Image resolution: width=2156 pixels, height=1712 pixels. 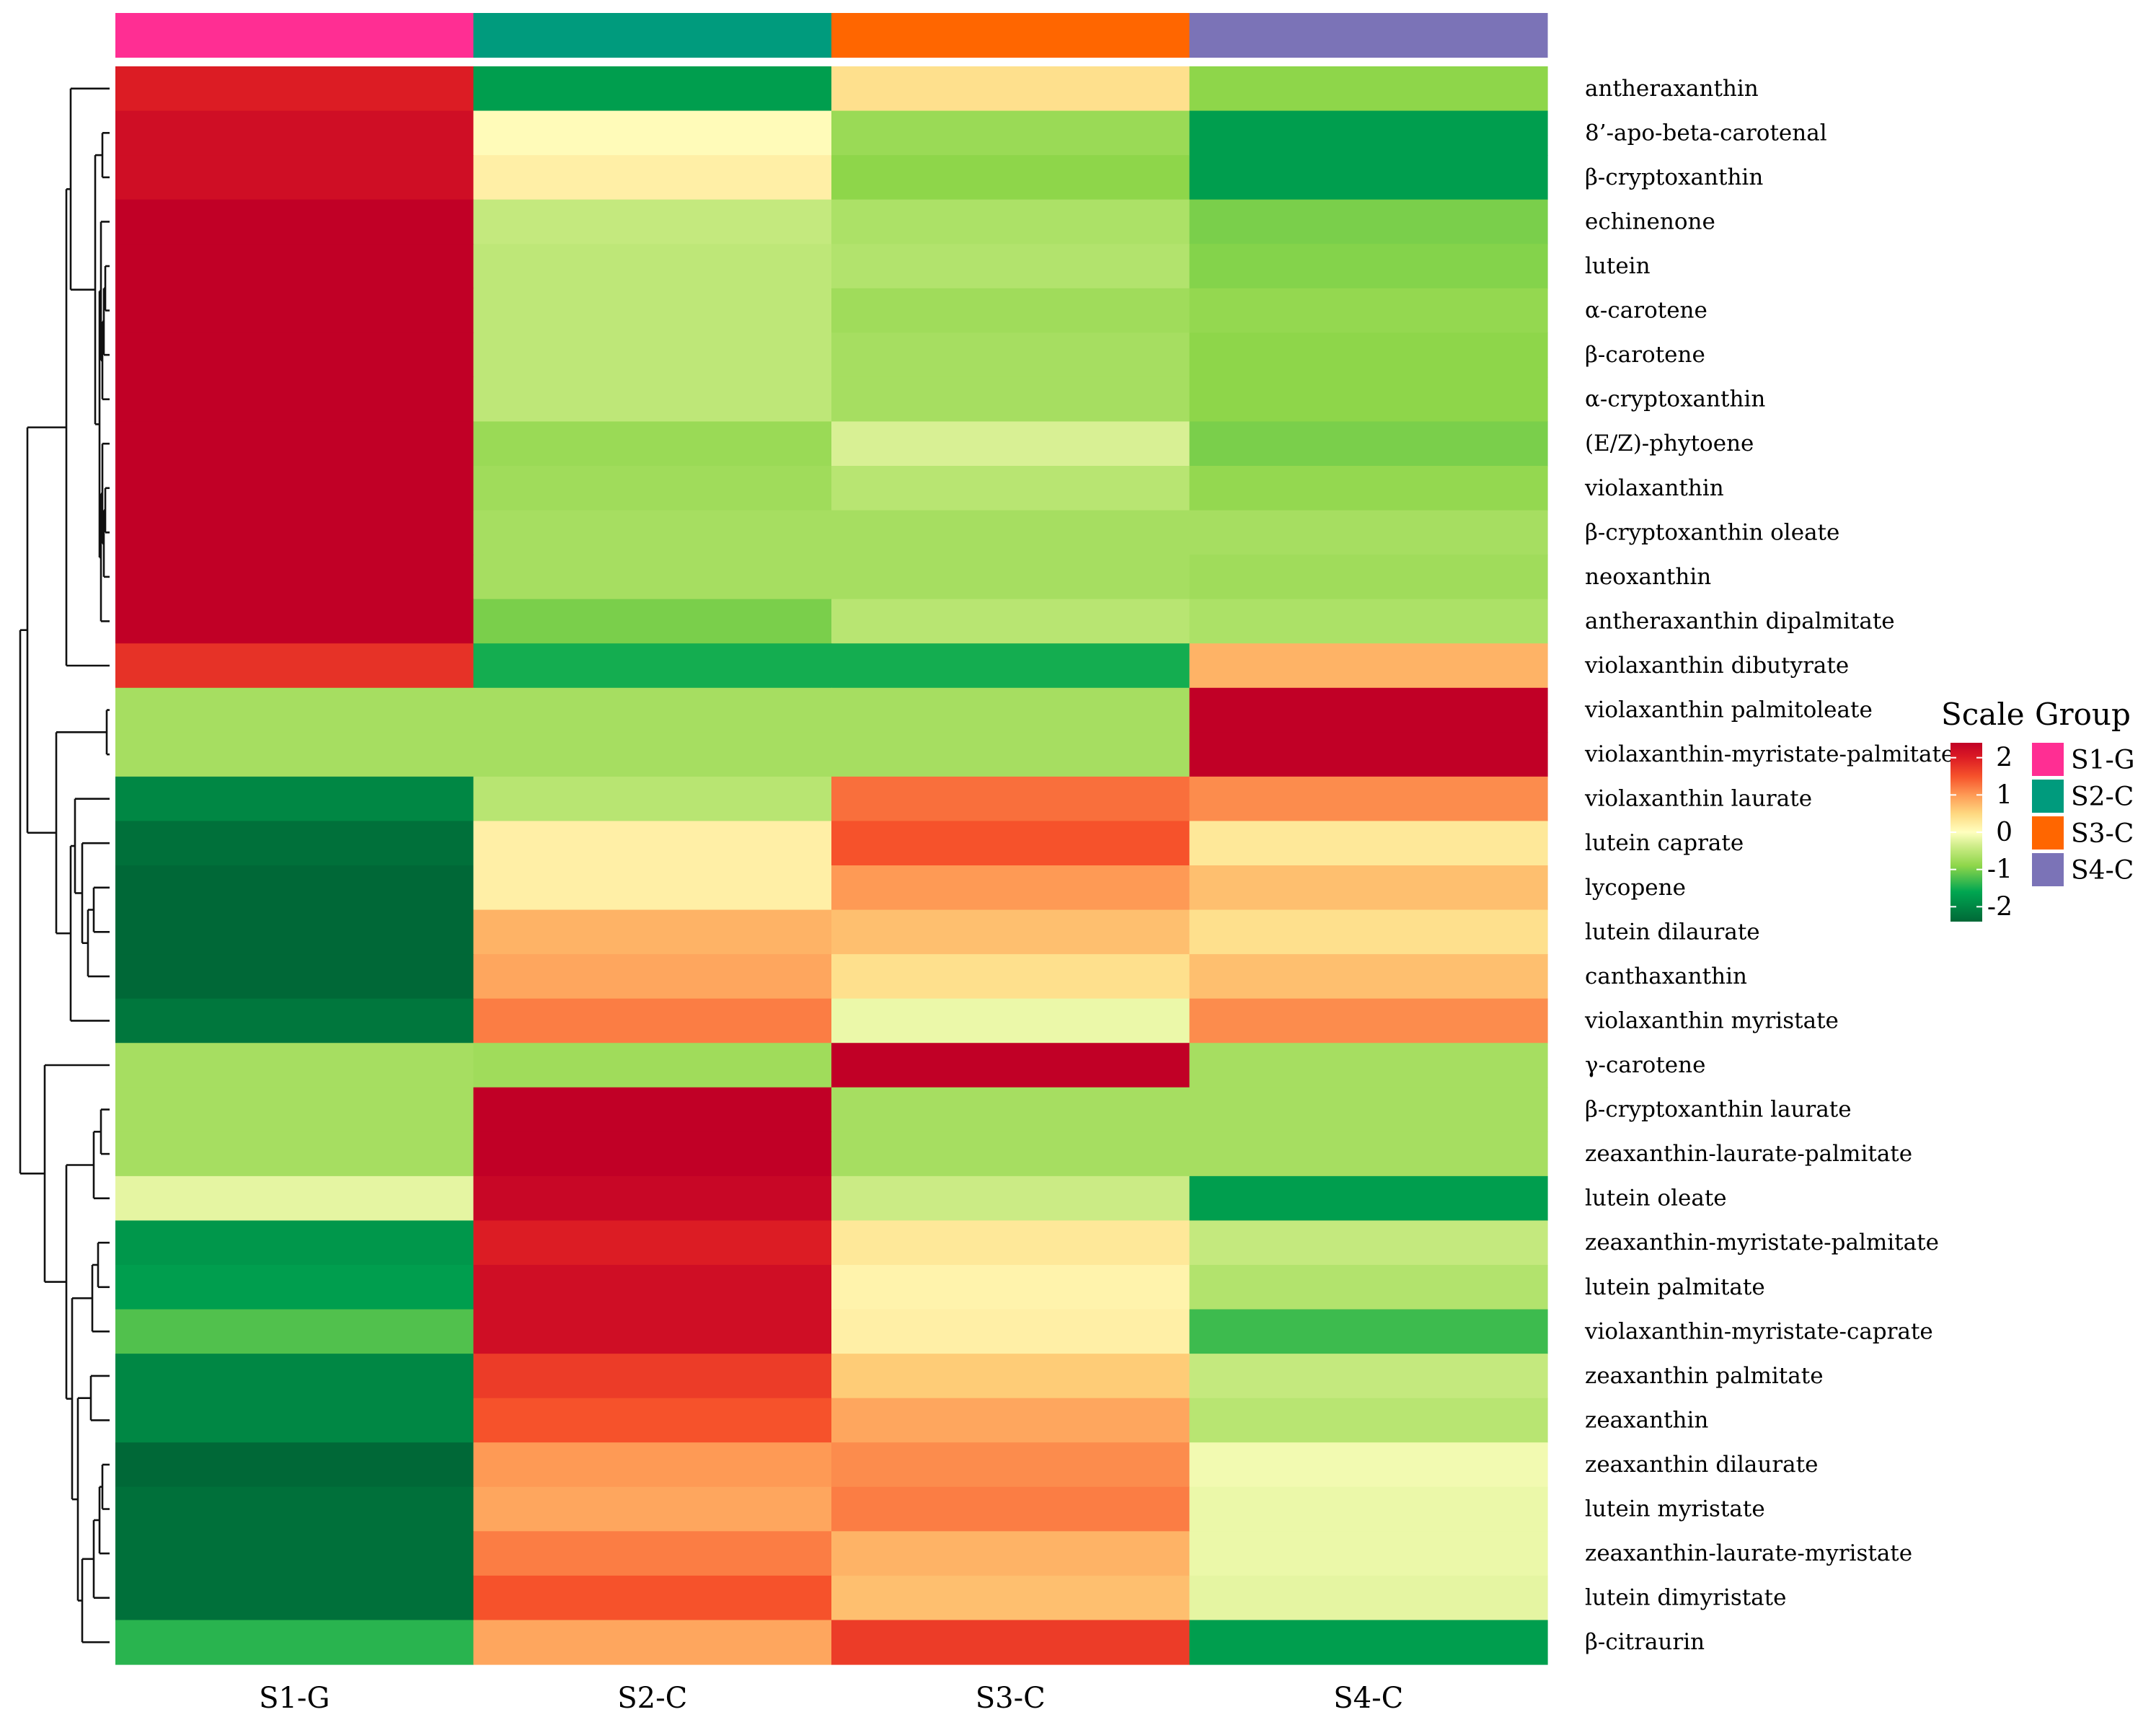 What do you see at coordinates (2102, 871) in the screenshot?
I see `group-legend-label: S4-C` at bounding box center [2102, 871].